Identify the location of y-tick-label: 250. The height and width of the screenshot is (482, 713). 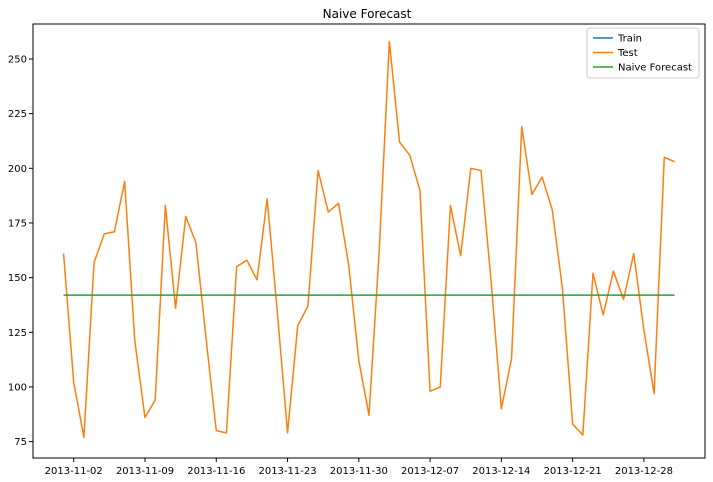
(17, 59).